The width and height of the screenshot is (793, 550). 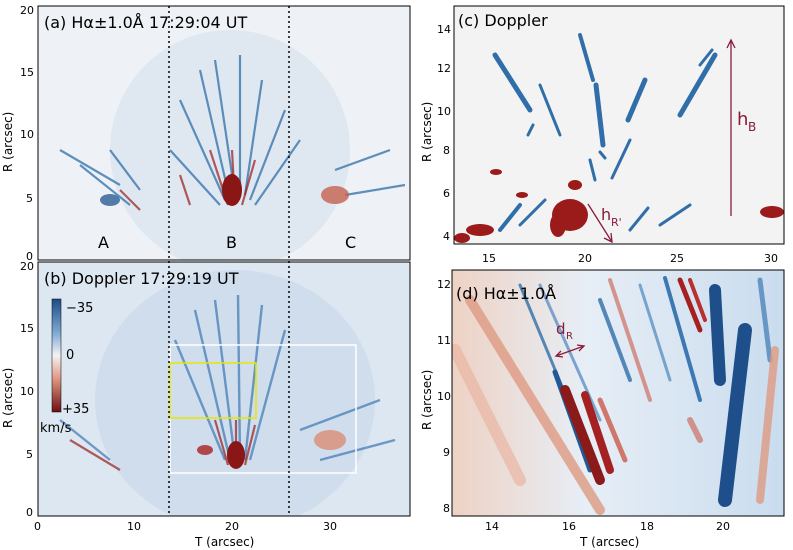 What do you see at coordinates (56, 428) in the screenshot?
I see `colorbar-unit: km/s` at bounding box center [56, 428].